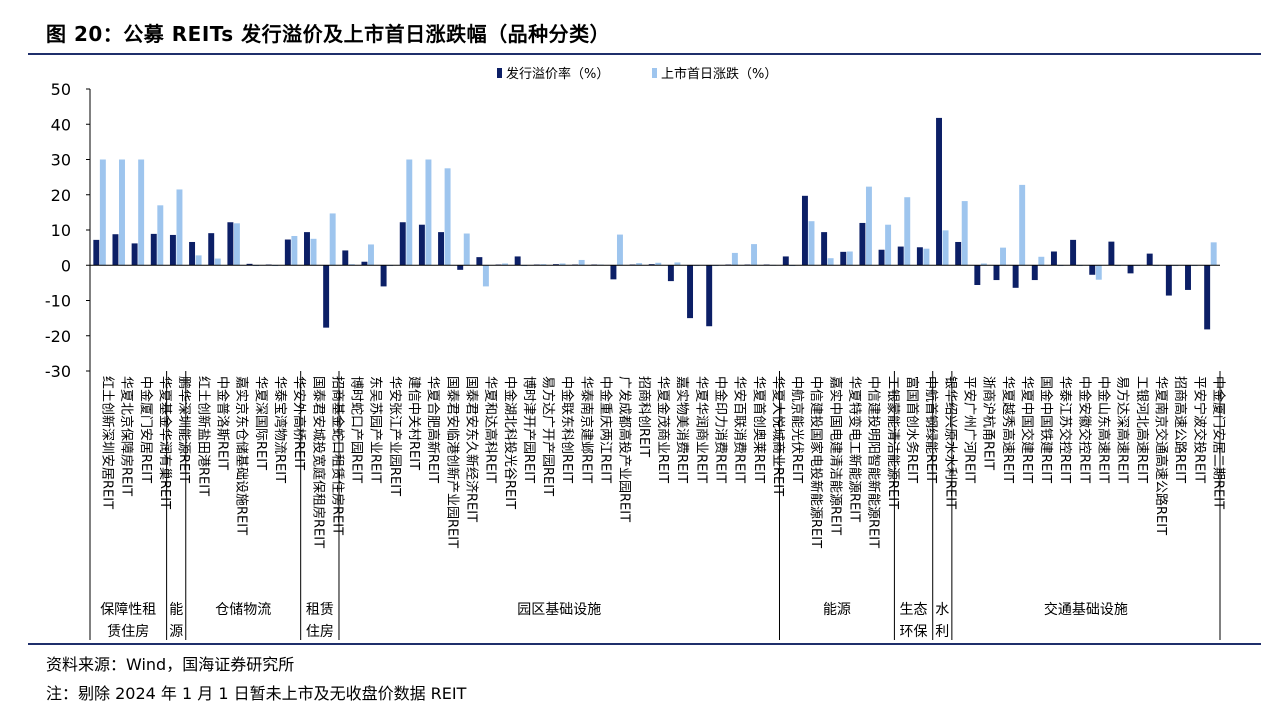 The width and height of the screenshot is (1267, 722). Describe the element at coordinates (855, 449) in the screenshot. I see `category-label: 华夏特变电工新能源REIT` at that location.